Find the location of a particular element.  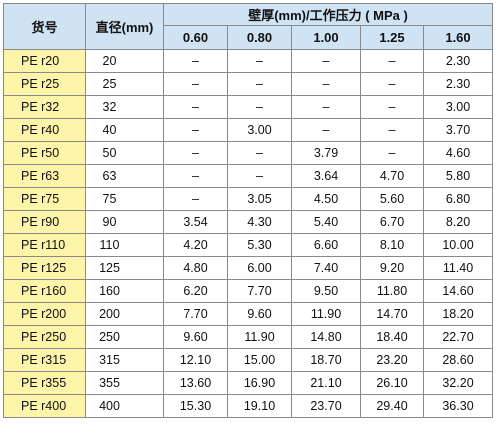

wall-thickness-cell: 19.10 is located at coordinates (259, 406).